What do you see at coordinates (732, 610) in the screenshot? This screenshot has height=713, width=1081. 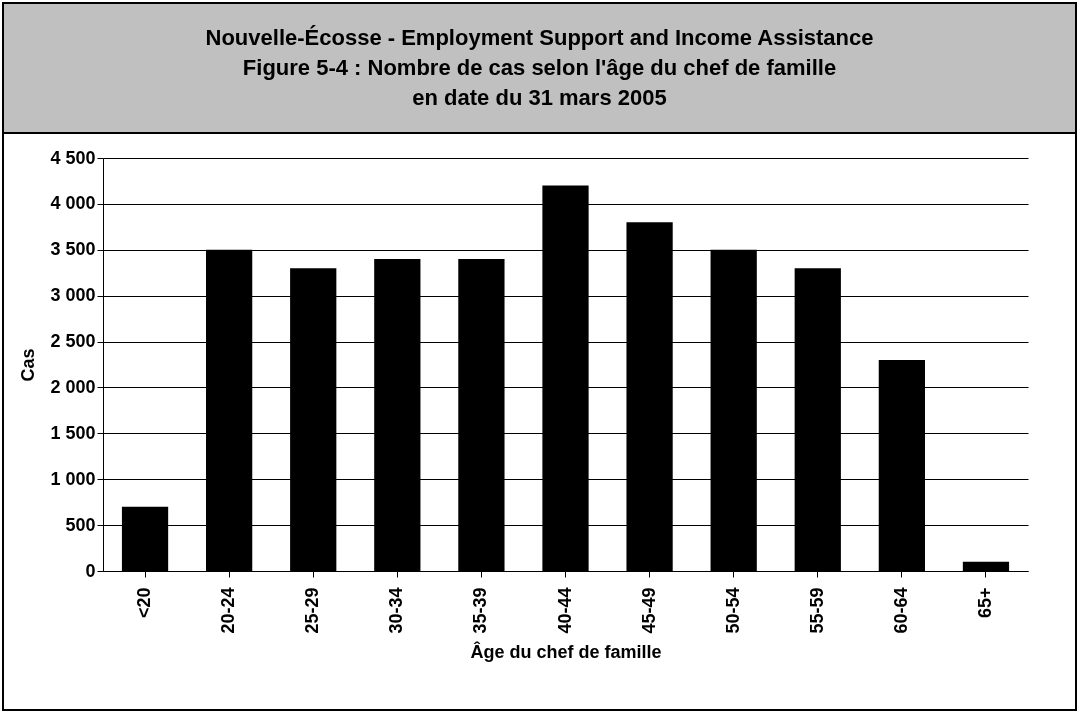 I see `x-tick-label: 50-54` at bounding box center [732, 610].